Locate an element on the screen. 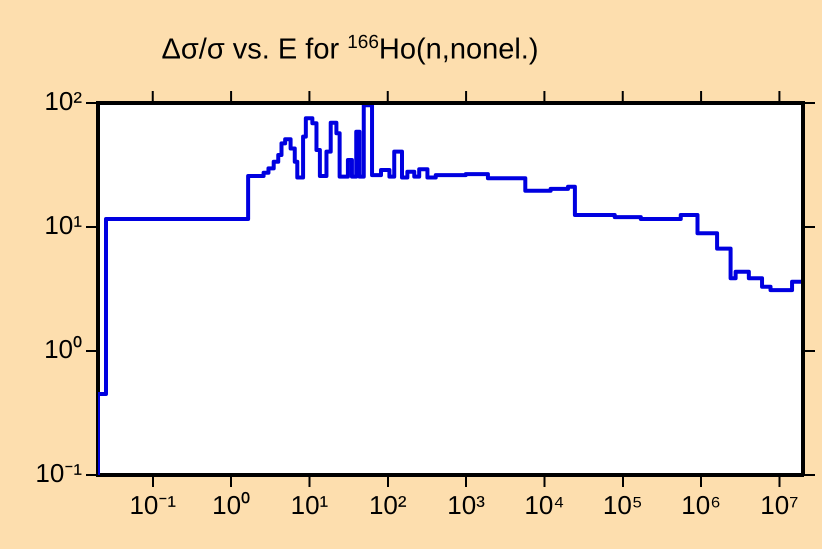 This screenshot has width=822, height=549. x-tick-label: 10⁰ is located at coordinates (231, 505).